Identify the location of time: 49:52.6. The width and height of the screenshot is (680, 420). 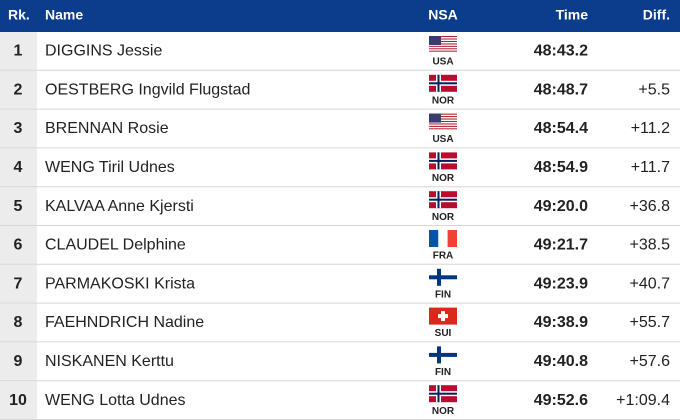
(561, 400).